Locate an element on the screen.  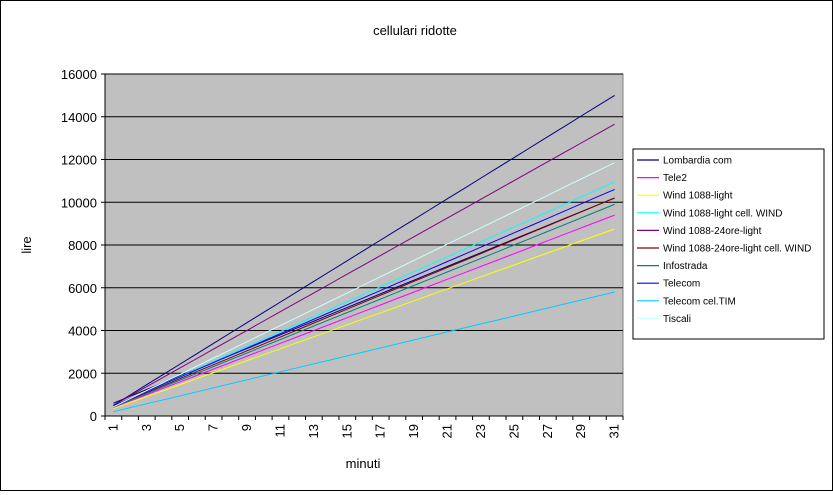
x-tick-label: 17 is located at coordinates (380, 431).